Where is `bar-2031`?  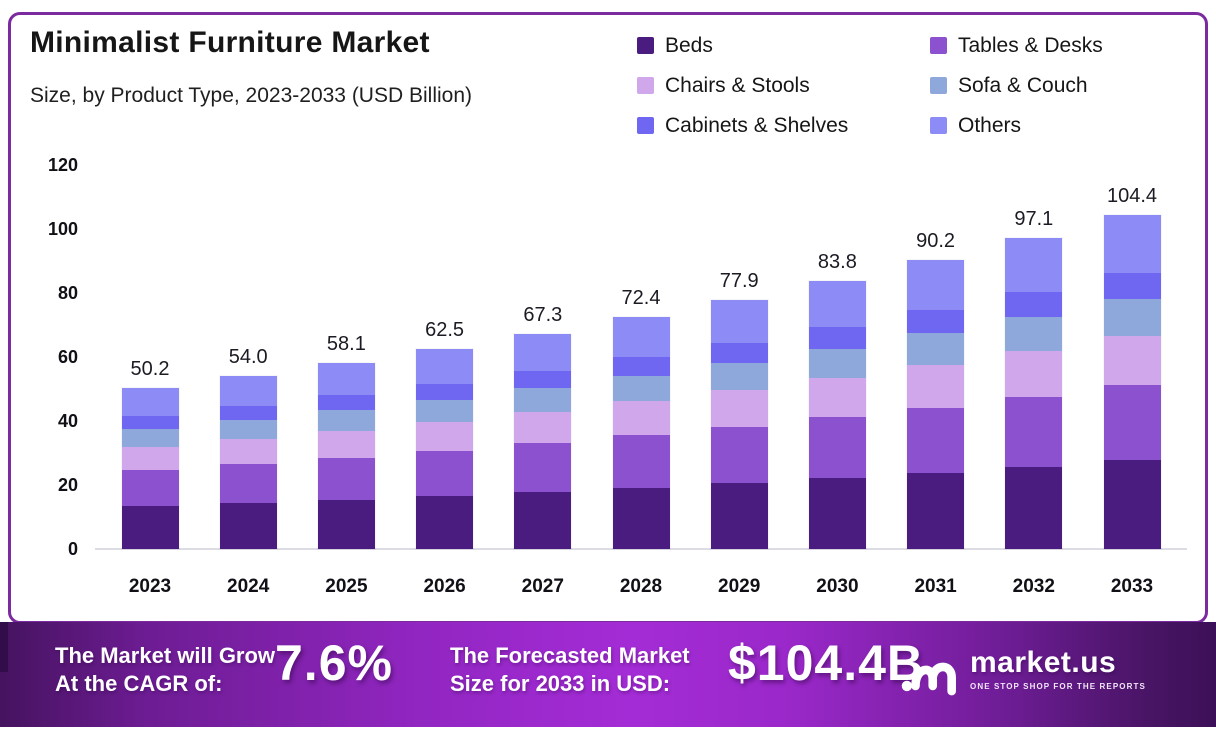 bar-2031 is located at coordinates (936, 404).